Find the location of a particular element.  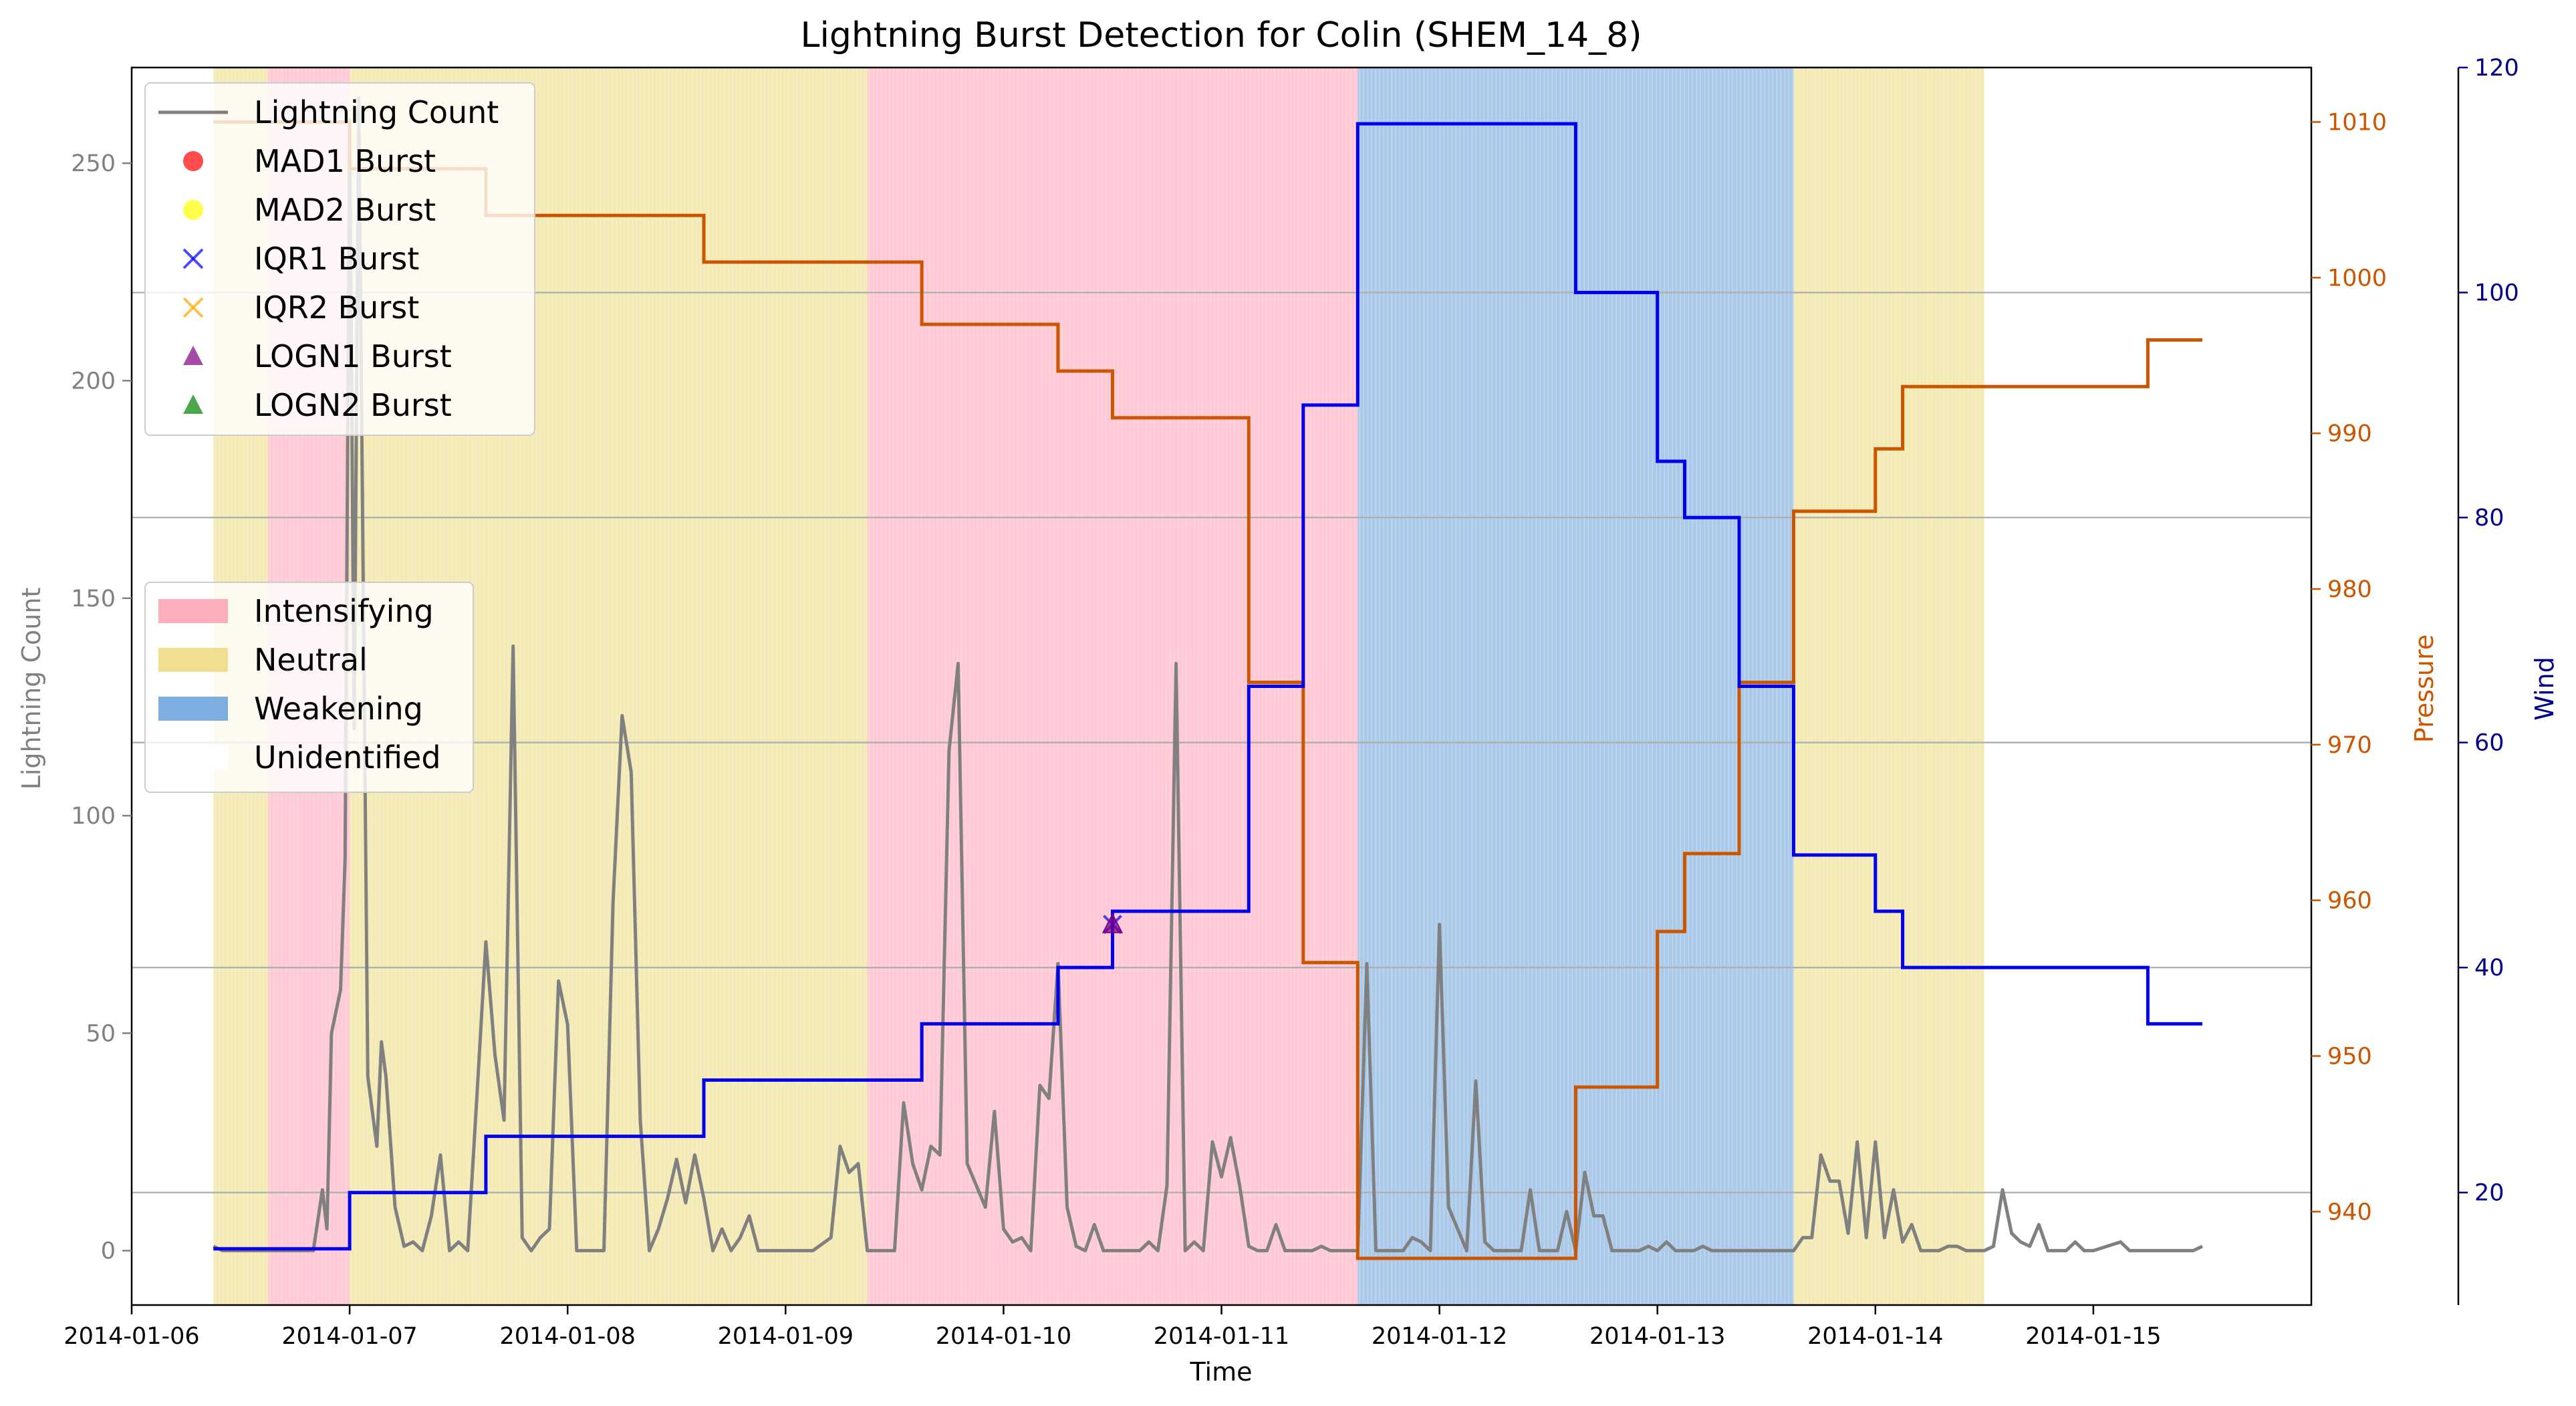

x-tick-label: 2014-01-11 is located at coordinates (1222, 1336).